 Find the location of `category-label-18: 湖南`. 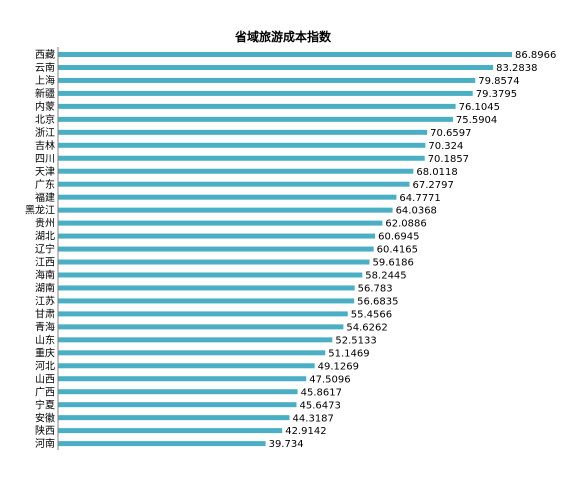

category-label-18: 湖南 is located at coordinates (45, 288).